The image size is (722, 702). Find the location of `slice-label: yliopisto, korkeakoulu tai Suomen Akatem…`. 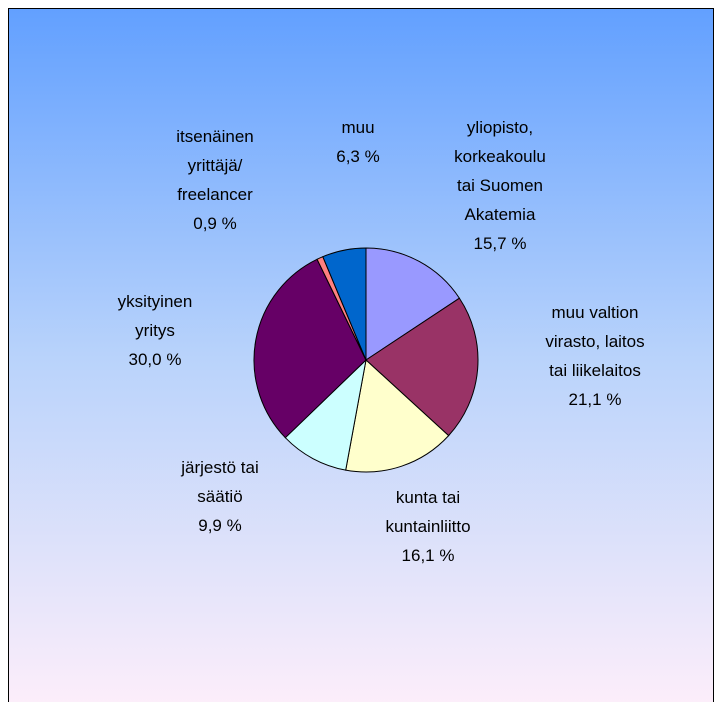

slice-label: yliopisto, korkeakoulu tai Suomen Akatem… is located at coordinates (500, 185).